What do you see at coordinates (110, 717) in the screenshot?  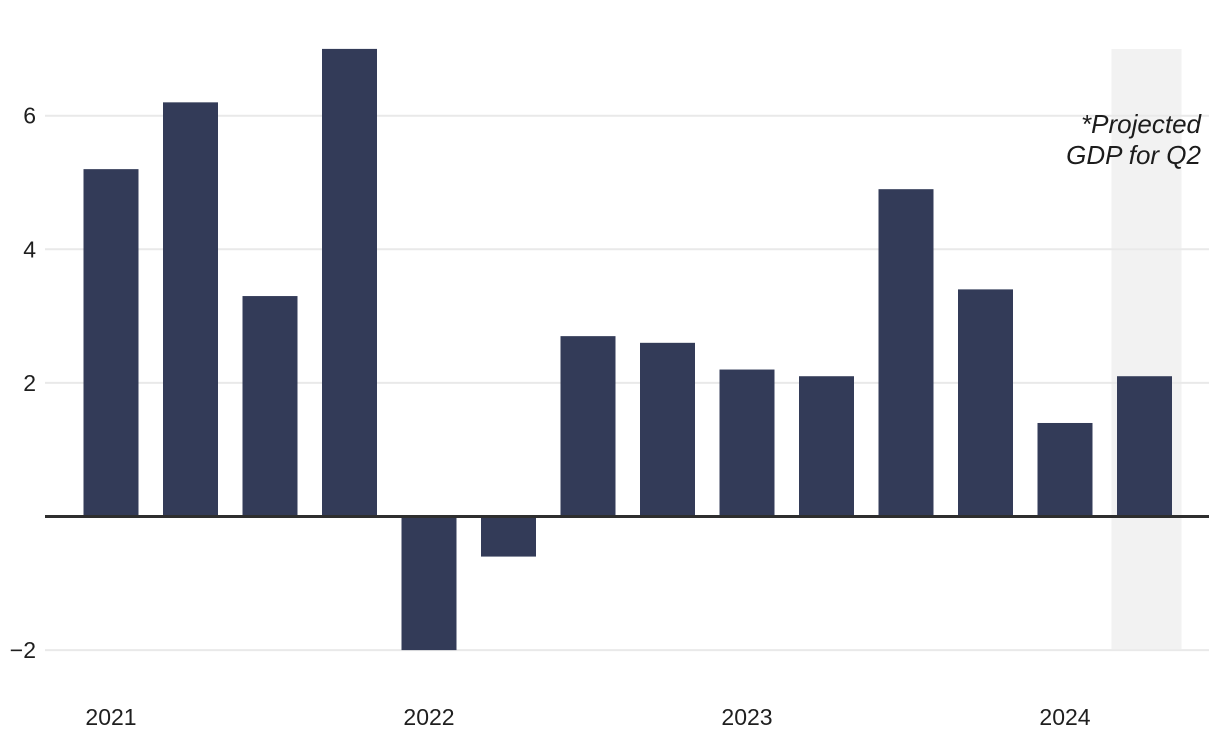 I see `x-year-label-2021: 2021` at bounding box center [110, 717].